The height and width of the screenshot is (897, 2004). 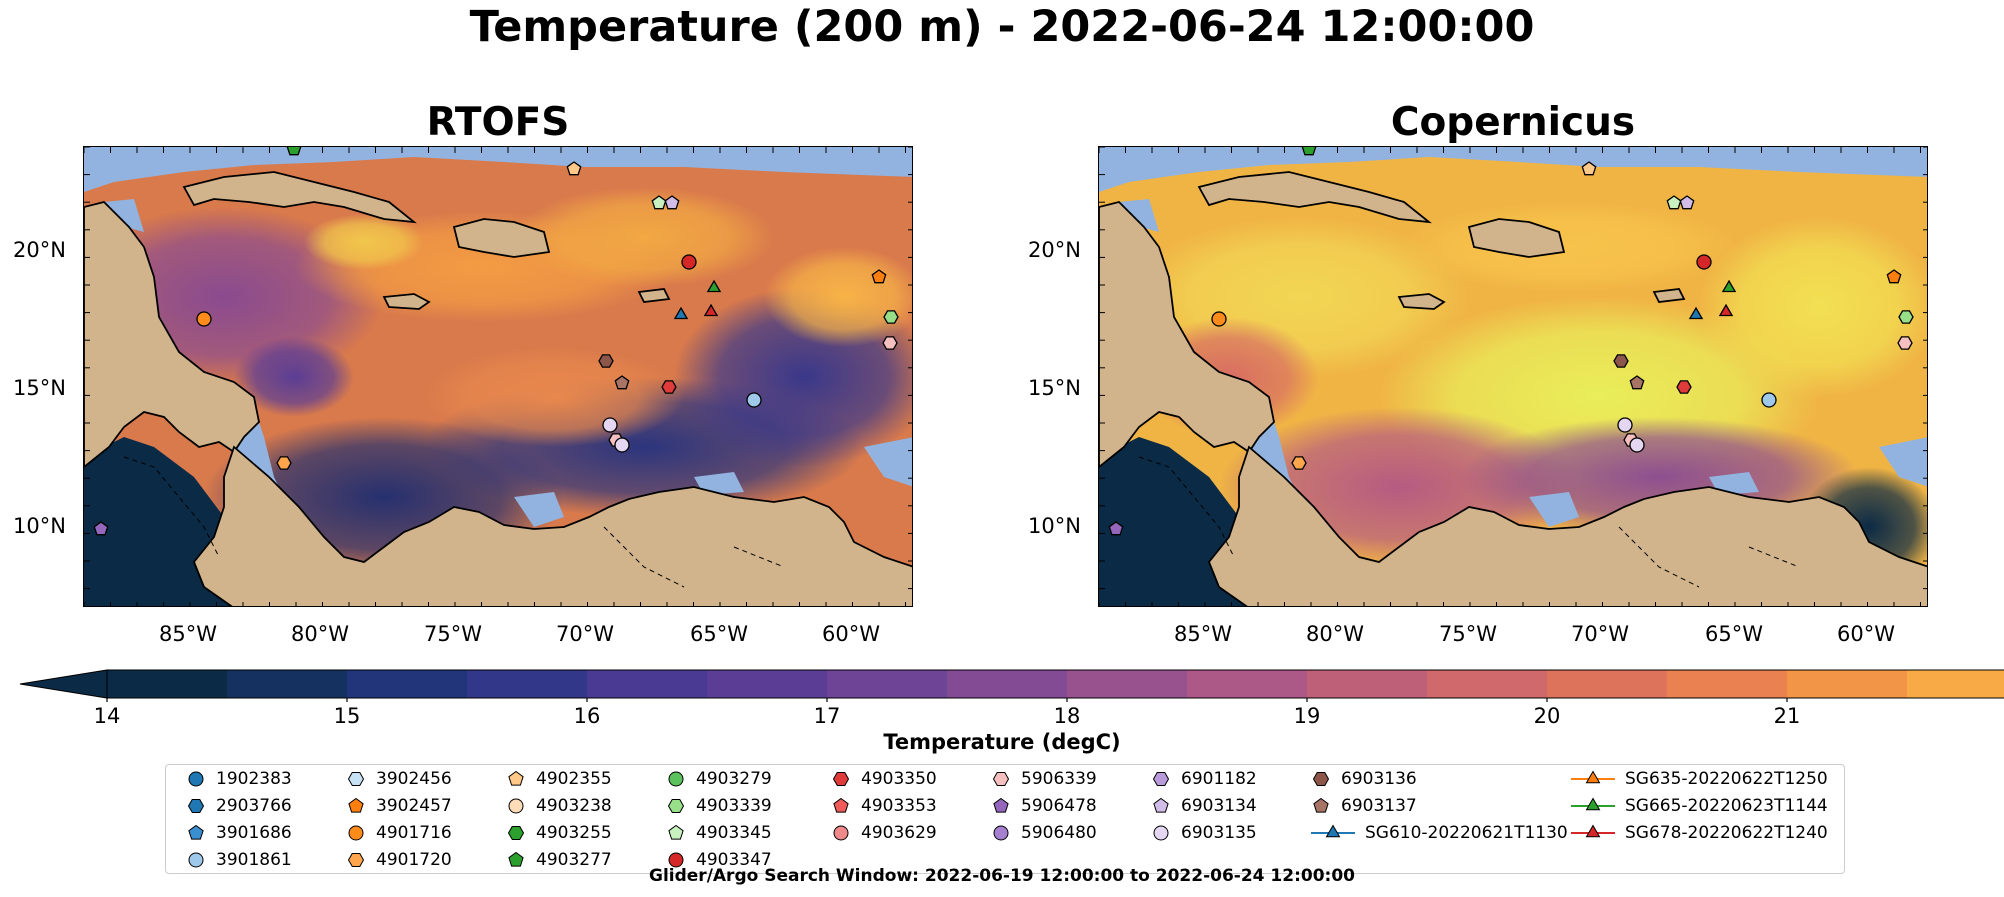 I want to click on legend-item-4903279: 4903279, so click(x=719, y=779).